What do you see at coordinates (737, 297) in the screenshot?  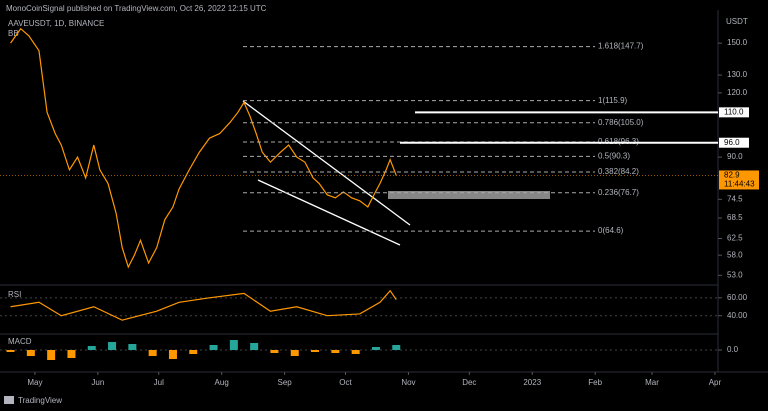 I see `y-tick-label: 60.00` at bounding box center [737, 297].